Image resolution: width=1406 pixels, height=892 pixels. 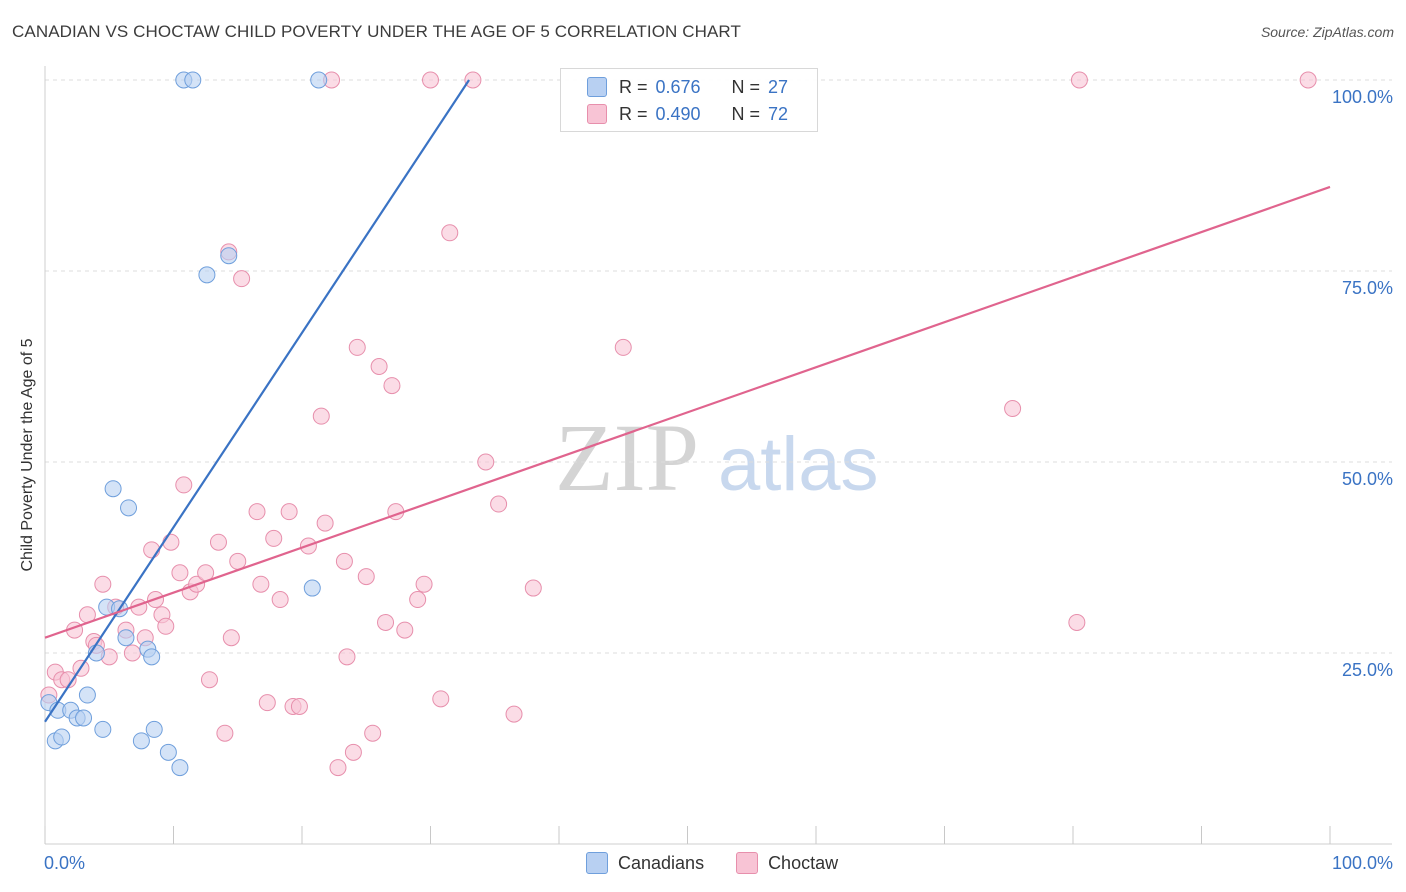 What do you see at coordinates (633, 113) in the screenshot?
I see `legend-r-label: R =` at bounding box center [633, 113].